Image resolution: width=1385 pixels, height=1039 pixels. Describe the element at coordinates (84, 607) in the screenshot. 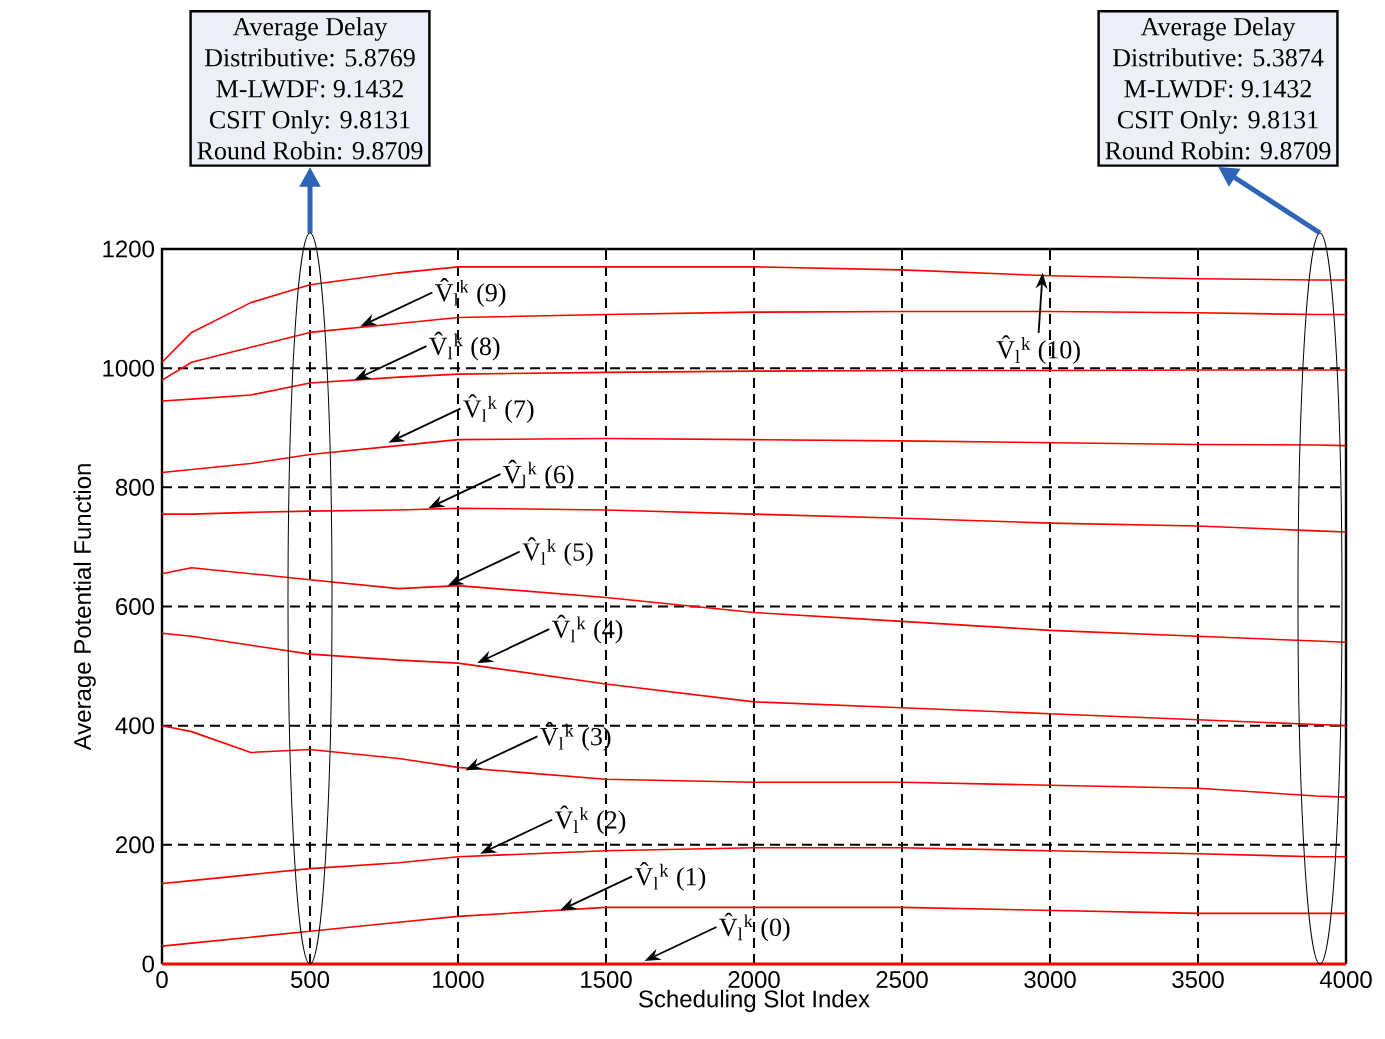

I see `y-axis-title: Average Potential Function` at that location.